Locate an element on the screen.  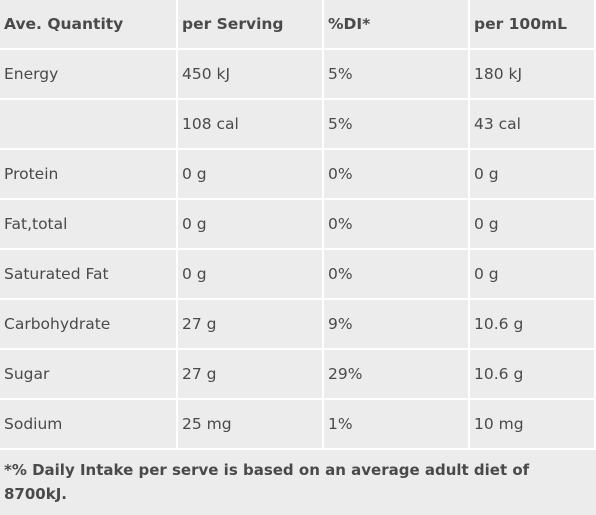
daily-intake-value: 9% is located at coordinates (397, 325).